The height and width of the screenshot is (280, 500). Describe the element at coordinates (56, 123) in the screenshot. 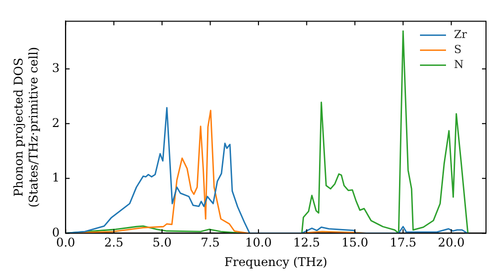

I see `y-tick-label: 2` at that location.